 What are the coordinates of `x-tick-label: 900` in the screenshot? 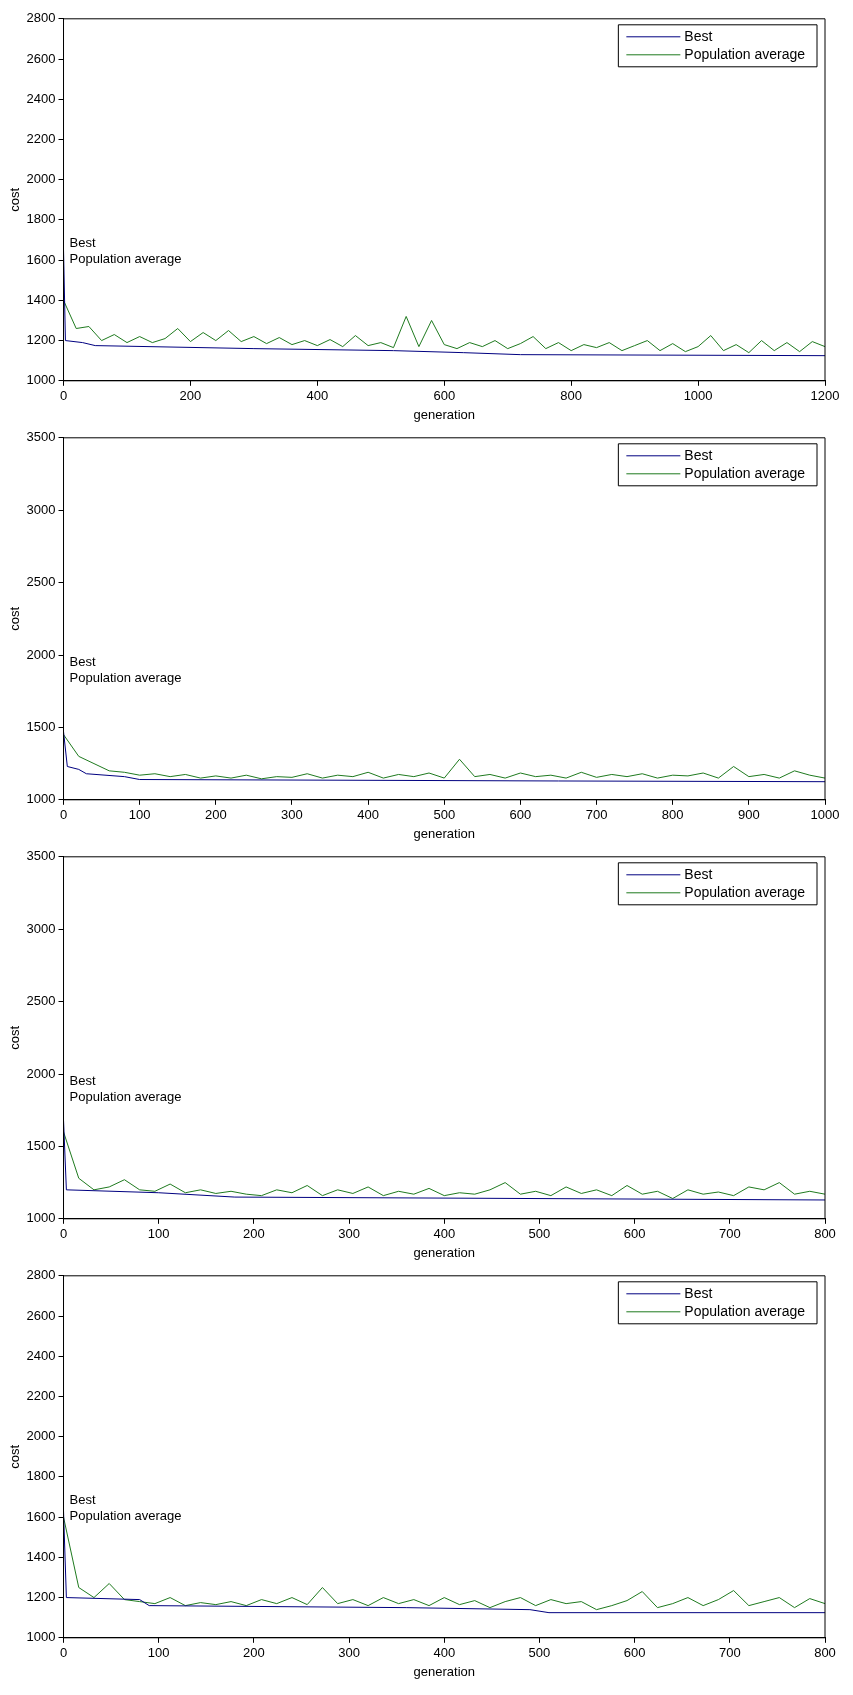 It's located at (749, 815).